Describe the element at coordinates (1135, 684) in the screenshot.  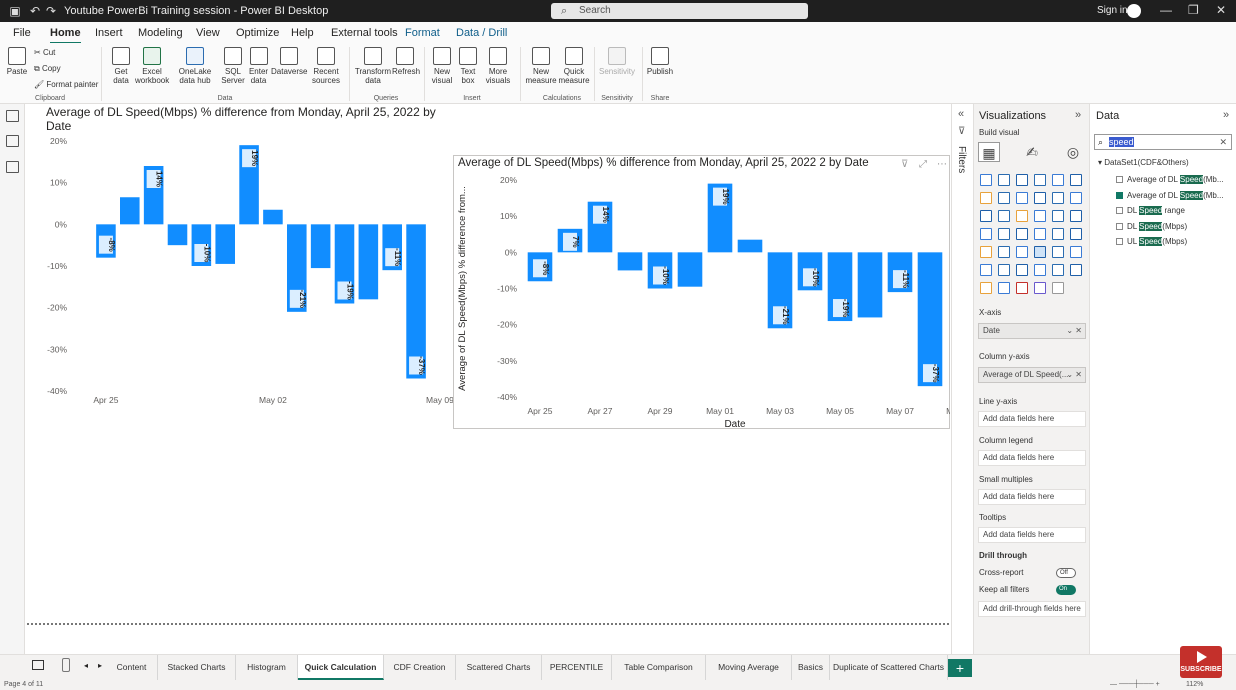
I see `zoom-slider: — ───┼─── +` at that location.